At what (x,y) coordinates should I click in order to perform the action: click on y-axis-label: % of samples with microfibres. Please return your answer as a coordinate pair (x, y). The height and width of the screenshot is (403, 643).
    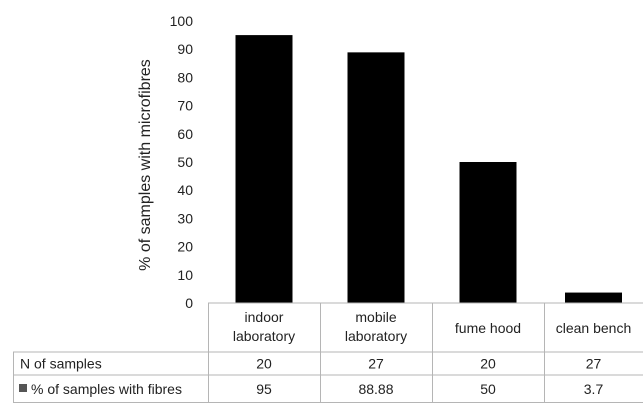
    Looking at the image, I should click on (145, 165).